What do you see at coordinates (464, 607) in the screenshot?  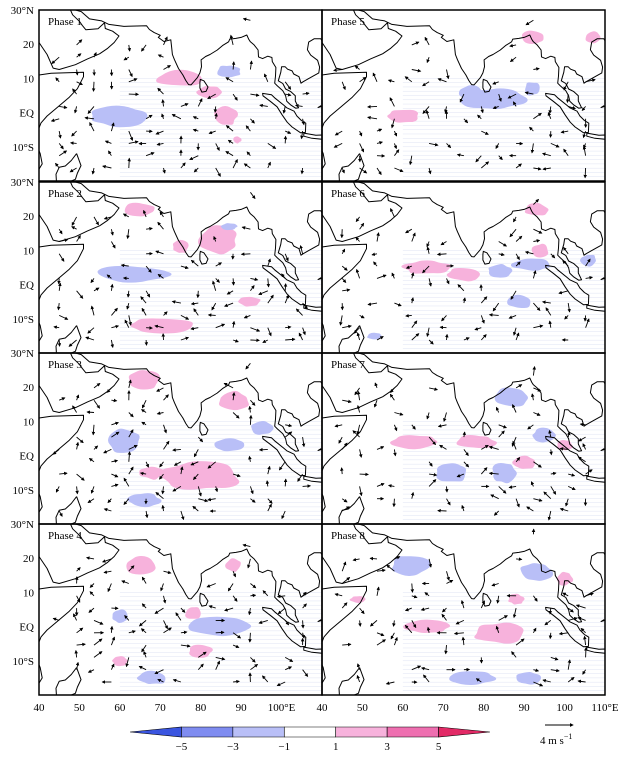 I see `wind-vectors` at bounding box center [464, 607].